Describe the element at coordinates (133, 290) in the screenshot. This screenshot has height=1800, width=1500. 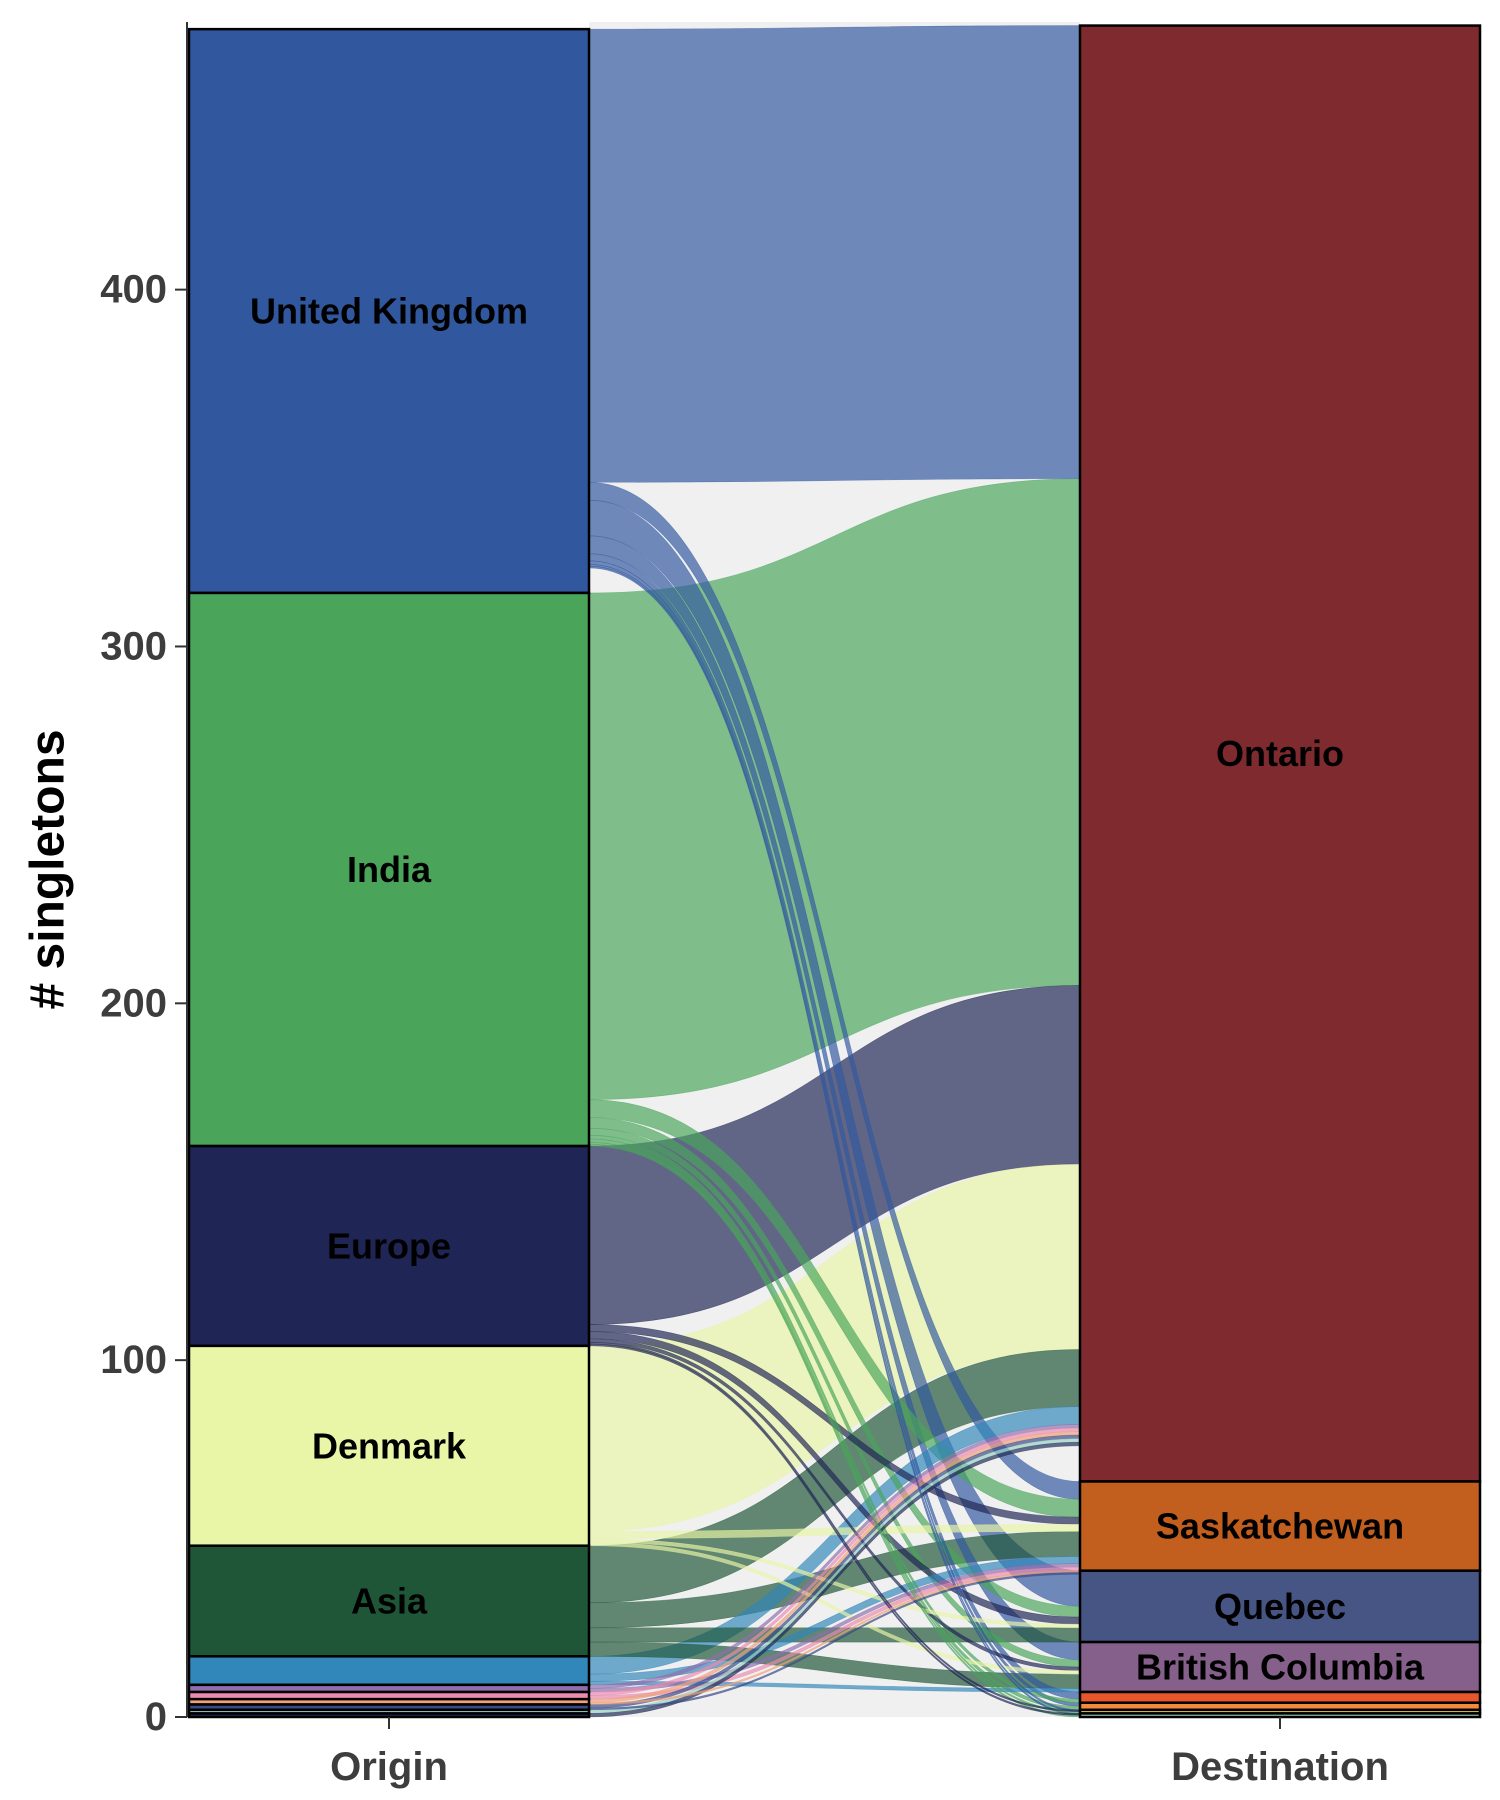
I see `y-tick-label: 400` at that location.